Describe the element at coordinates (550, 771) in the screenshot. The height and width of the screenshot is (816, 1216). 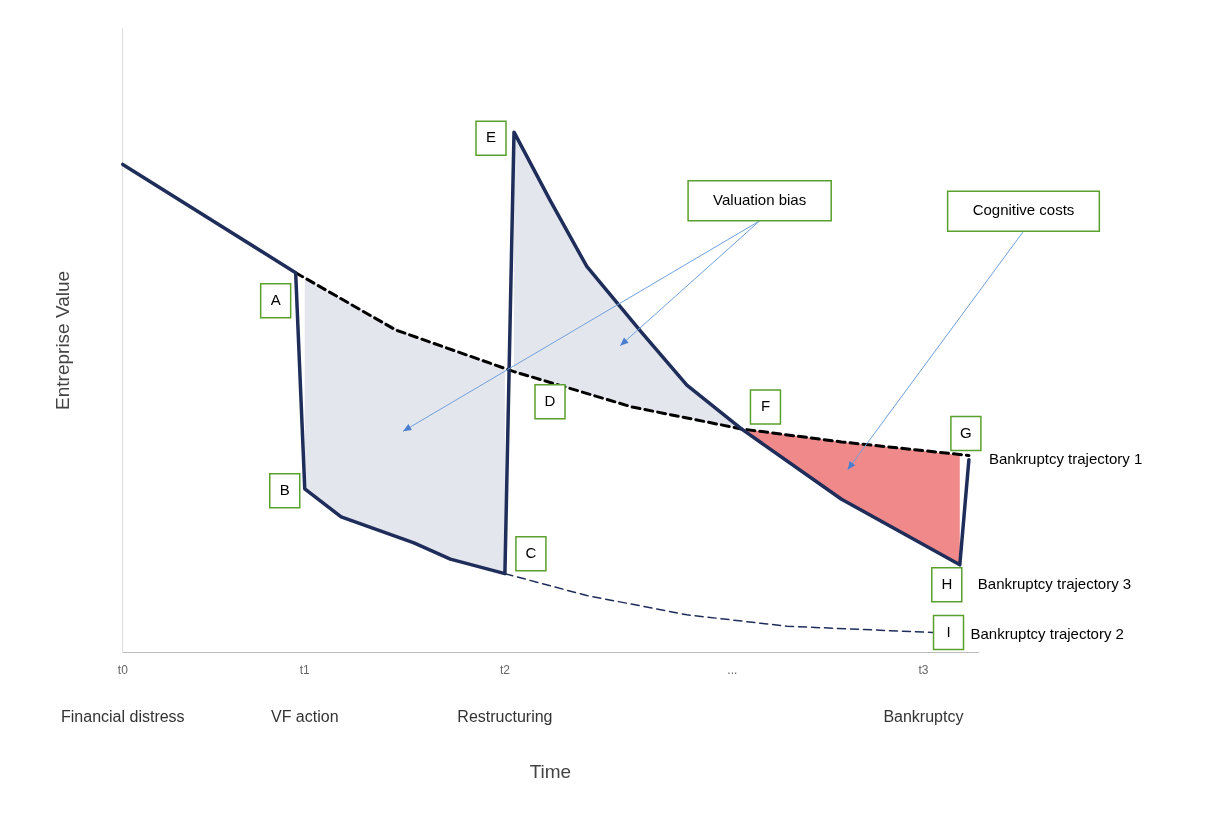
I see `x-axis-title: Time` at that location.